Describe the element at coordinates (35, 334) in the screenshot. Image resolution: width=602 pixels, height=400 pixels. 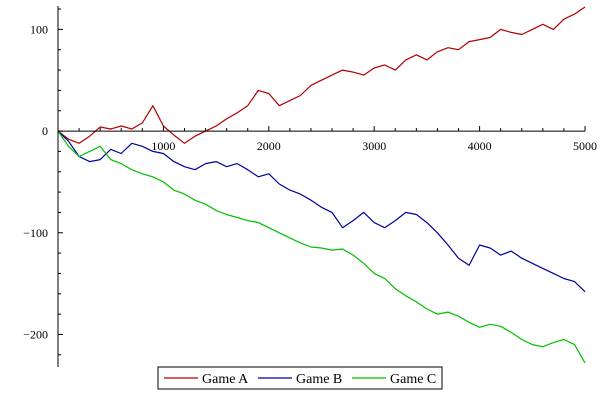
I see `y-tick-label: −200` at that location.